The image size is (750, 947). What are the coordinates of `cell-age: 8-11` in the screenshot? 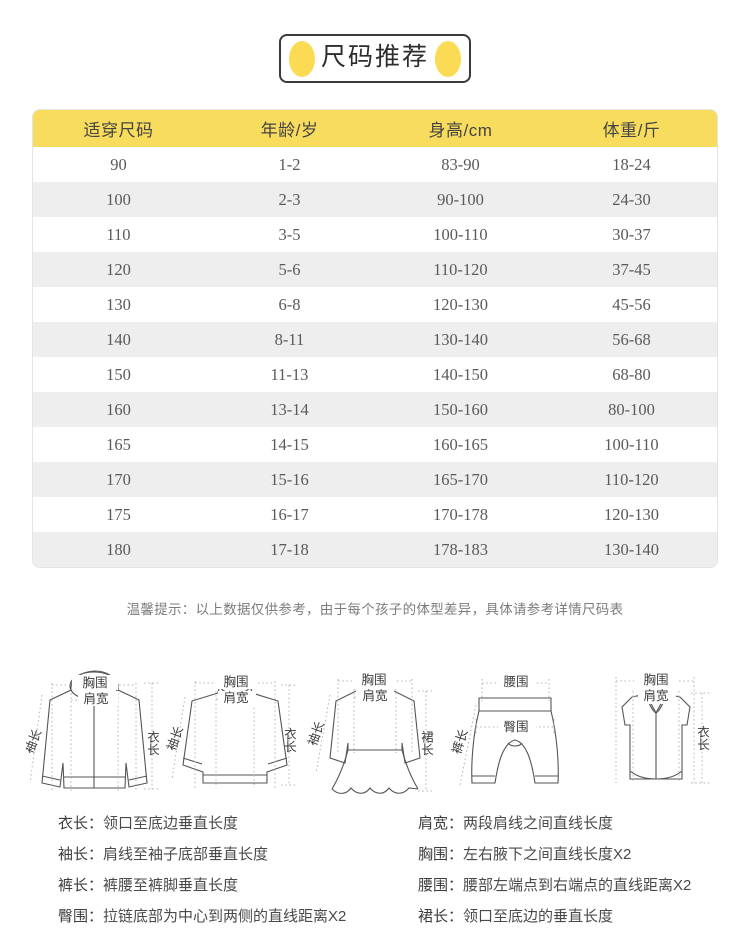 It's located at (289, 339).